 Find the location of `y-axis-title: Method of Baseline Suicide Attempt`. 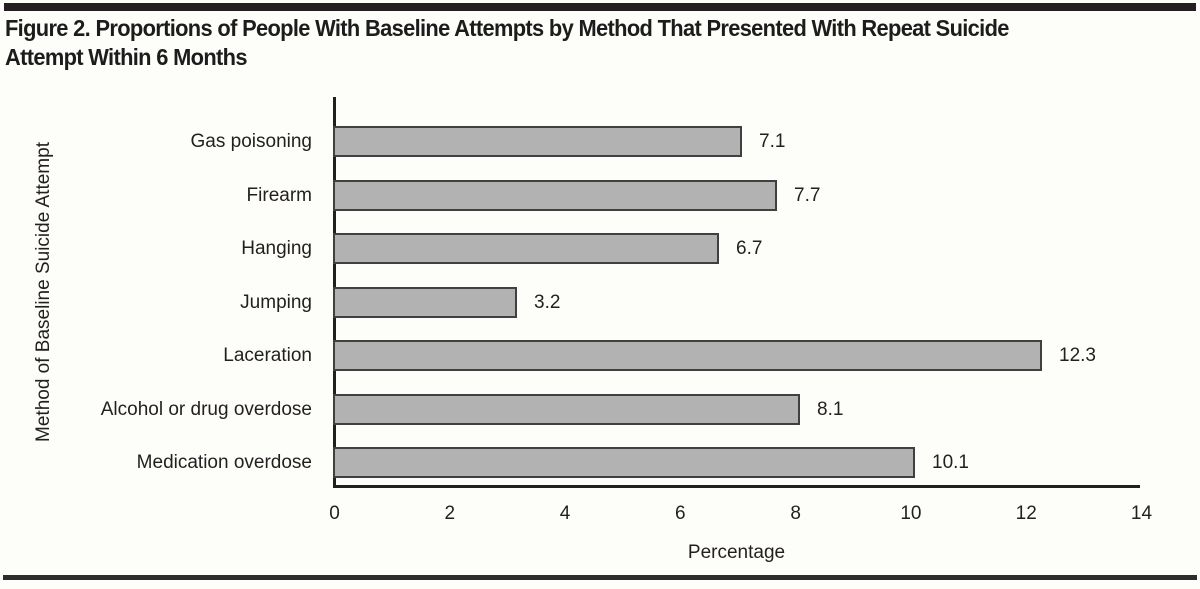

y-axis-title: Method of Baseline Suicide Attempt is located at coordinates (43, 292).